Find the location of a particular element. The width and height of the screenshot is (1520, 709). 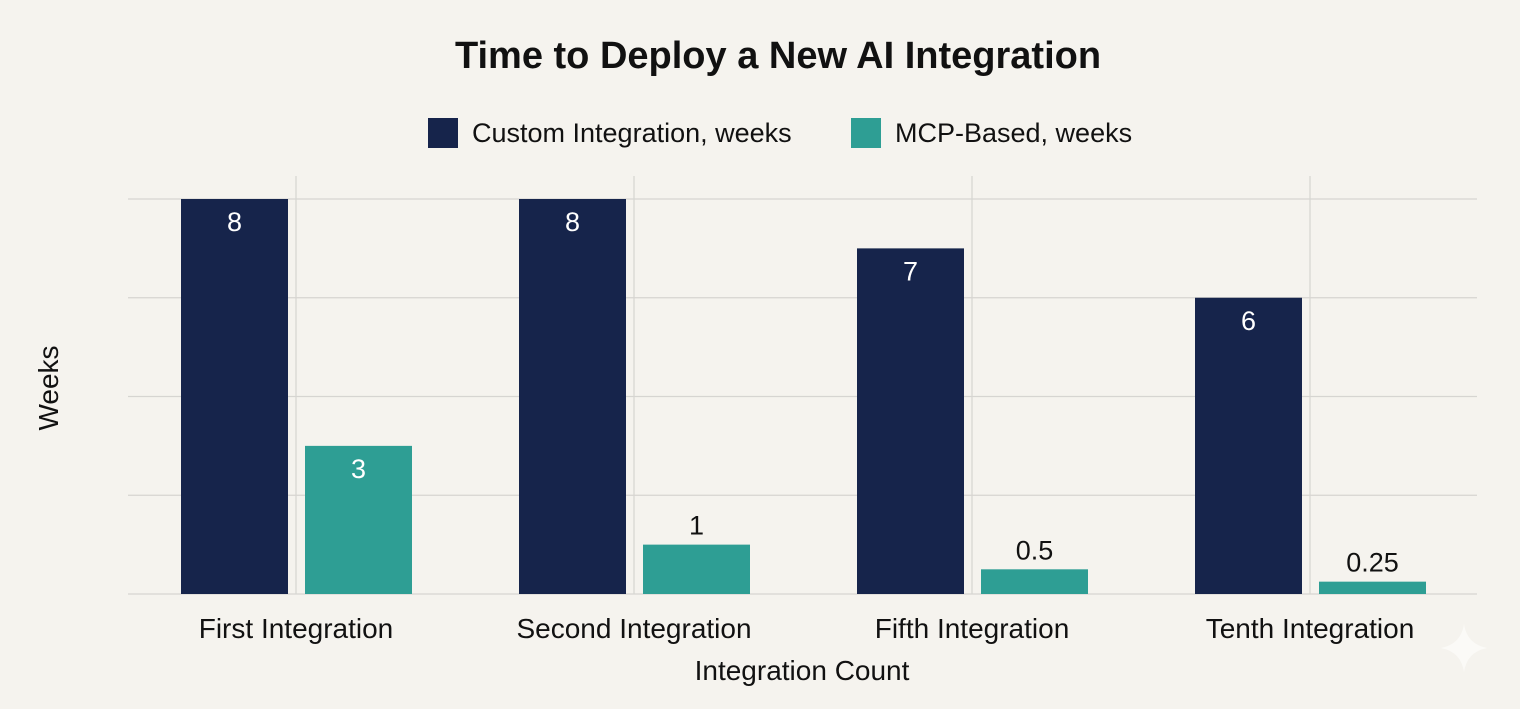

sparkle-icon is located at coordinates (1464, 648).